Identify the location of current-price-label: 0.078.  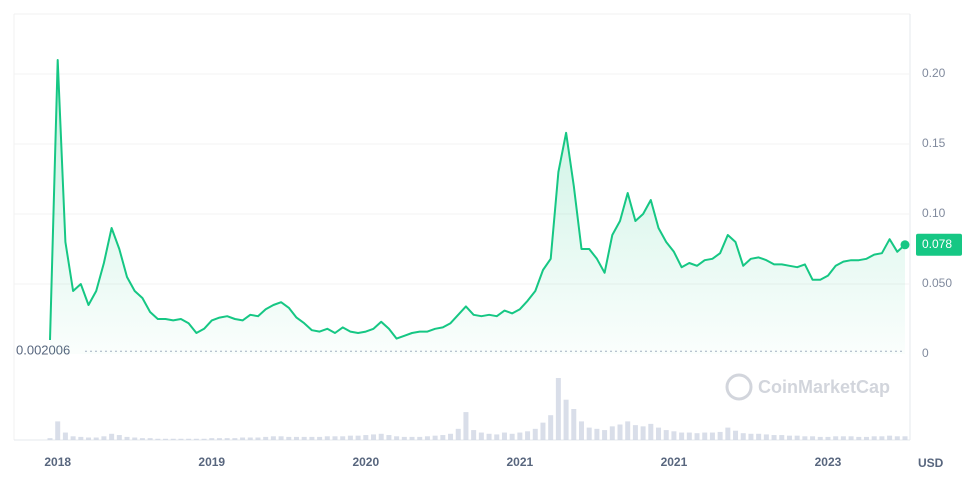
(937, 244).